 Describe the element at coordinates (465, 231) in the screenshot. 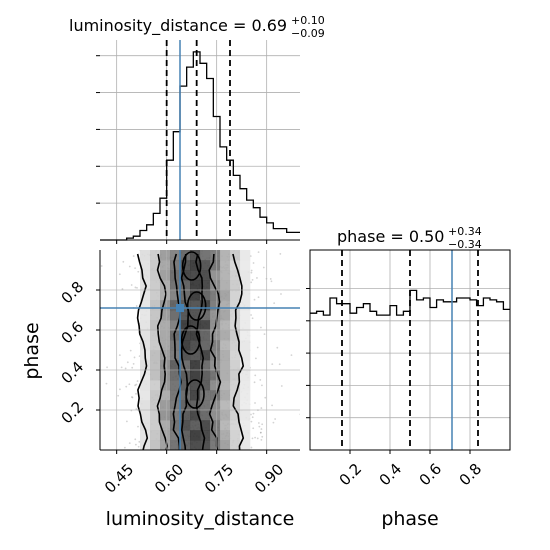

I see `phase-title-upper: +0.34` at that location.